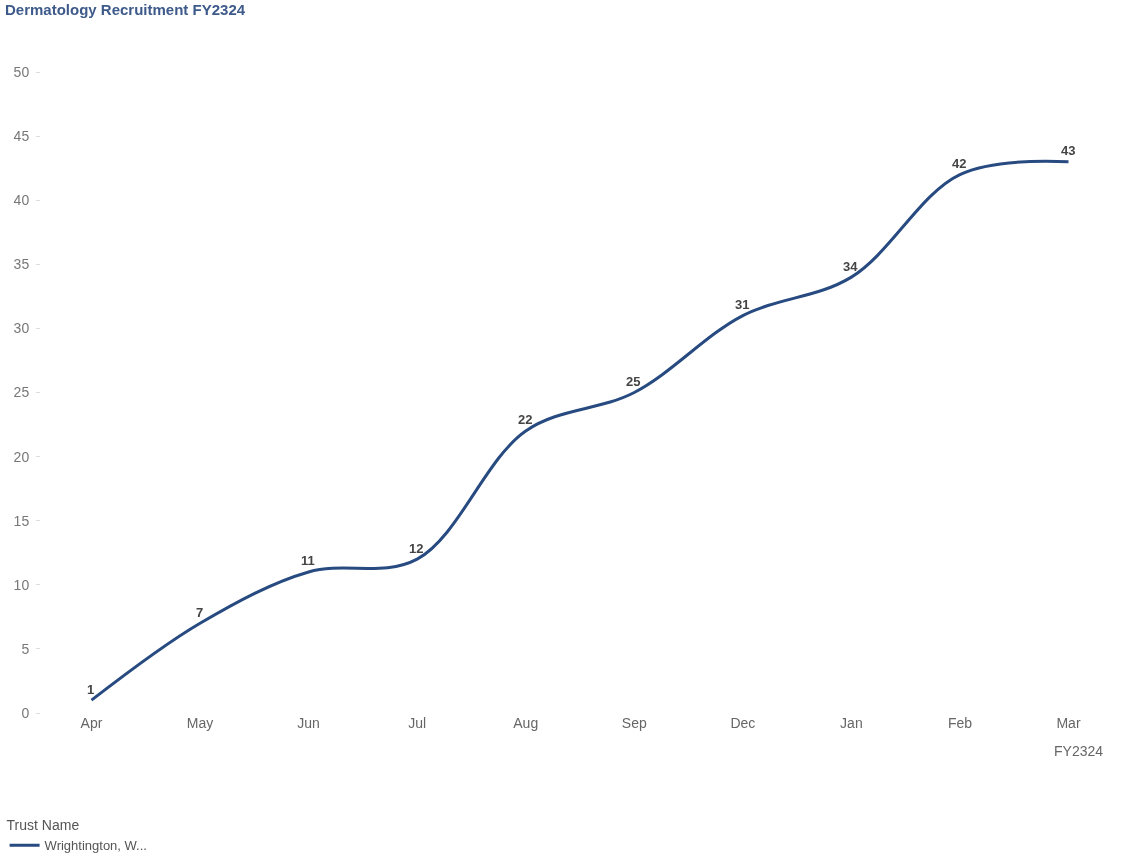 This screenshot has width=1148, height=858. I want to click on x-axis-title: FY2324, so click(1079, 751).